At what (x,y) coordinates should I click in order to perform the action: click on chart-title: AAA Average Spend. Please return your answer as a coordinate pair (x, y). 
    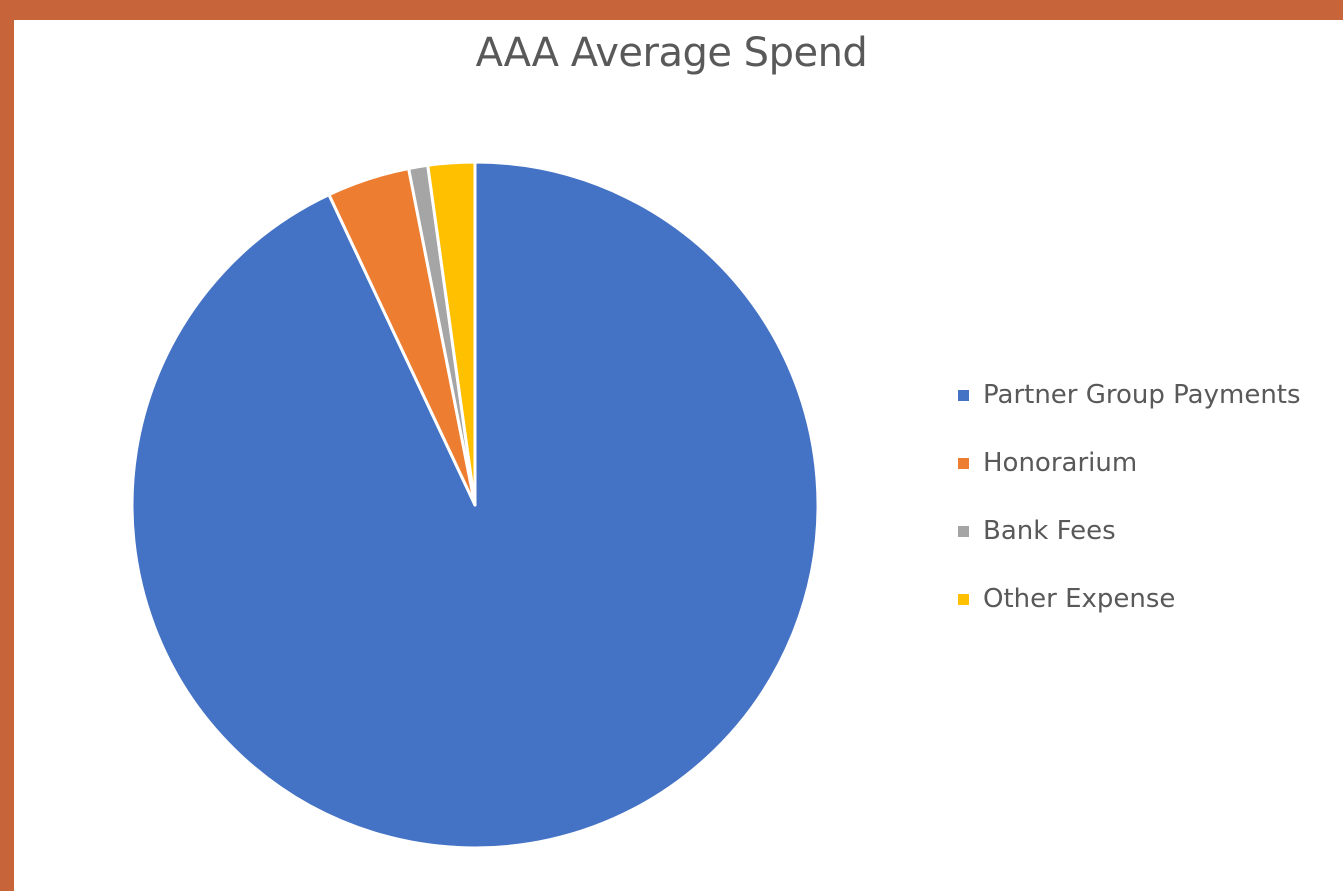
    Looking at the image, I should click on (671, 53).